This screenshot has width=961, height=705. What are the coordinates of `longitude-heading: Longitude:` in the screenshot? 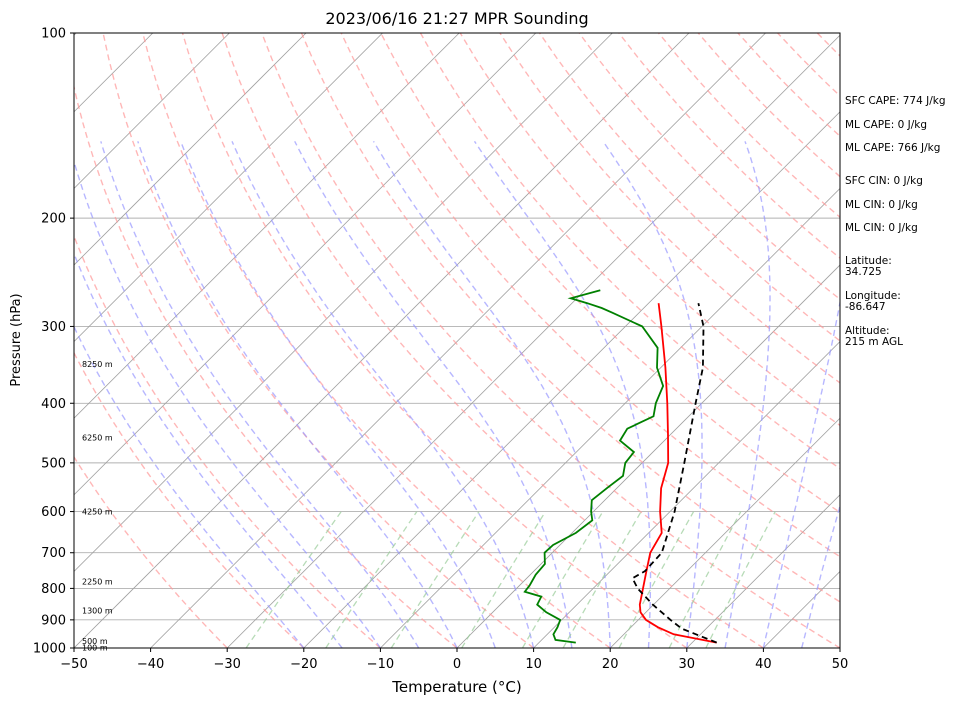 It's located at (873, 296).